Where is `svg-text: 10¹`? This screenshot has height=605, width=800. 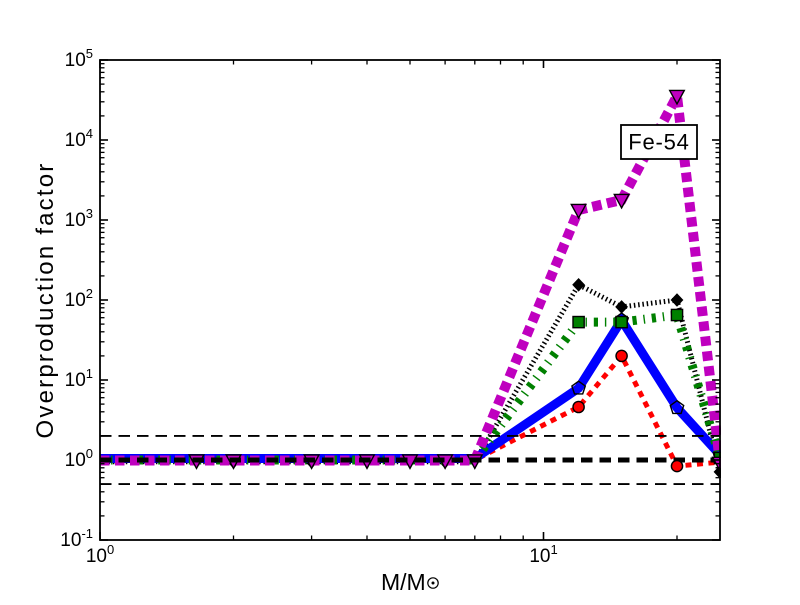 svg-text: 10¹ is located at coordinates (543, 554).